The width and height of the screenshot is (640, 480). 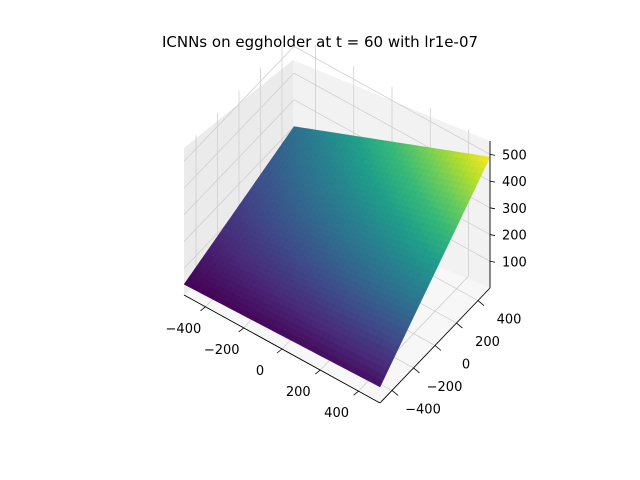 I want to click on surface-facet, so click(x=379, y=383).